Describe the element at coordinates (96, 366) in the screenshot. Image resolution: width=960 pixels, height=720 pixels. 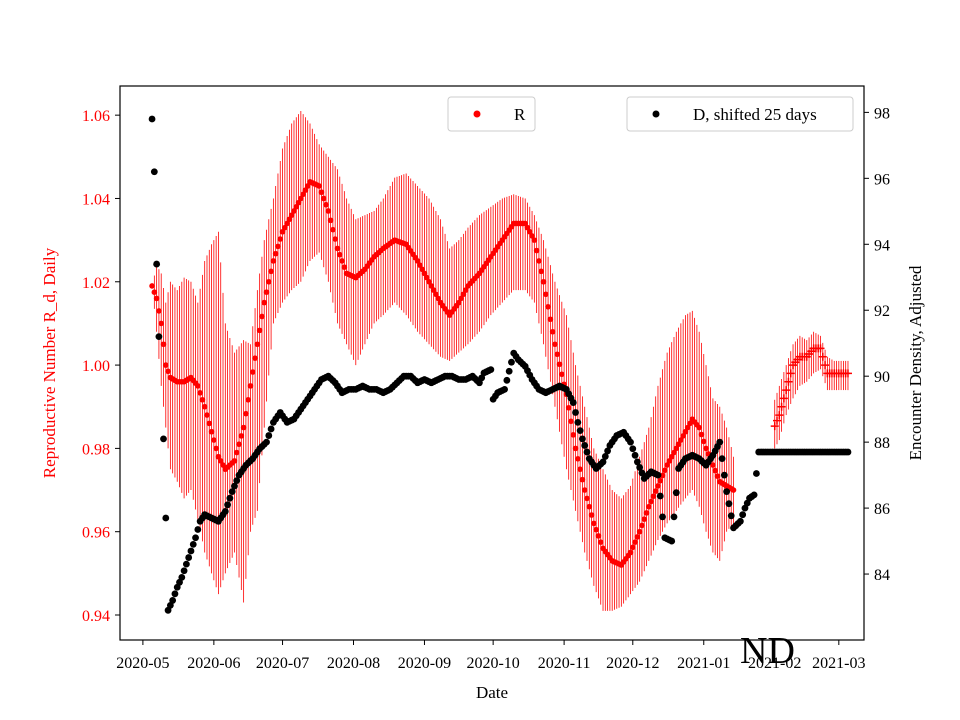
I see `y-left-tick-label: 1.00` at that location.